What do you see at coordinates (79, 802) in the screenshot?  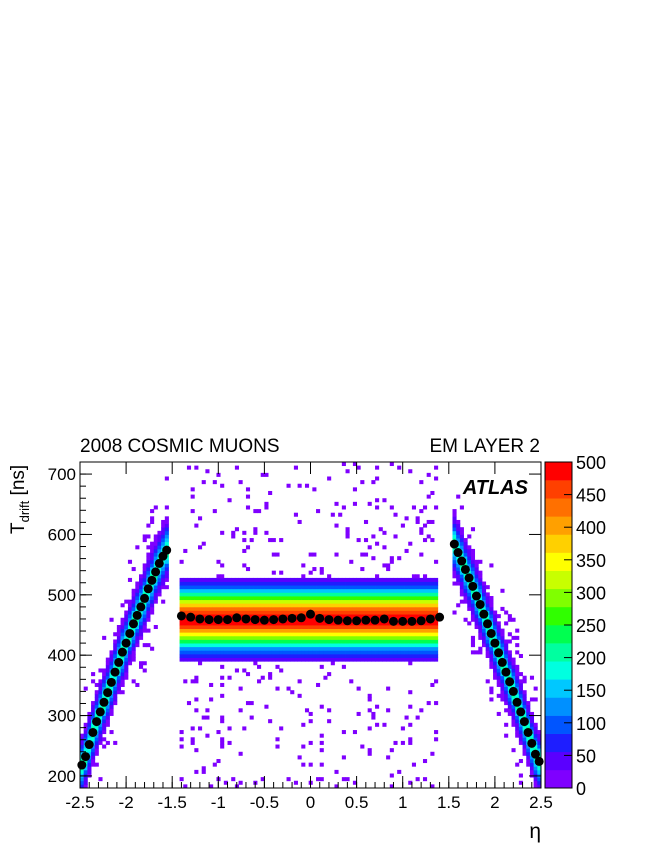 I see `x-tick-label: -2.5` at bounding box center [79, 802].